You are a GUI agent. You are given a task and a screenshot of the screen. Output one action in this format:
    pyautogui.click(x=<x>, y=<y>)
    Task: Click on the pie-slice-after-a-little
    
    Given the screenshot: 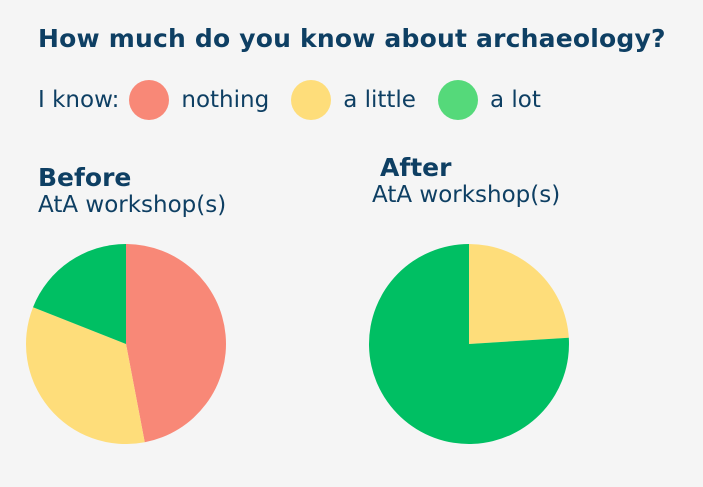 What is the action you would take?
    pyautogui.click(x=519, y=294)
    